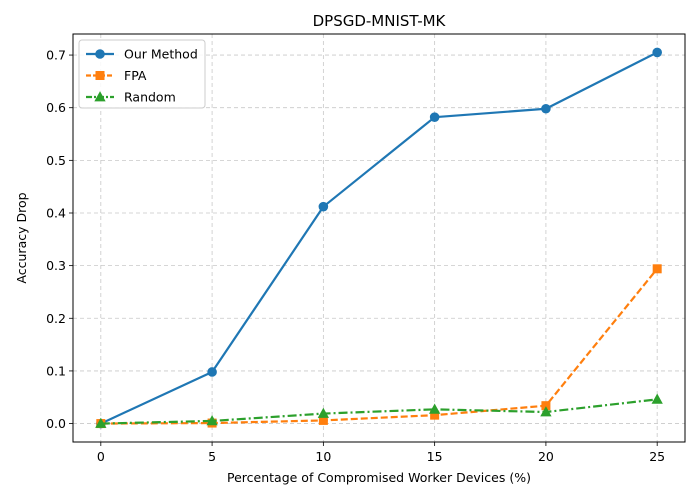 The image size is (700, 504). What do you see at coordinates (212, 456) in the screenshot?
I see `x-tick-label: 5` at bounding box center [212, 456].